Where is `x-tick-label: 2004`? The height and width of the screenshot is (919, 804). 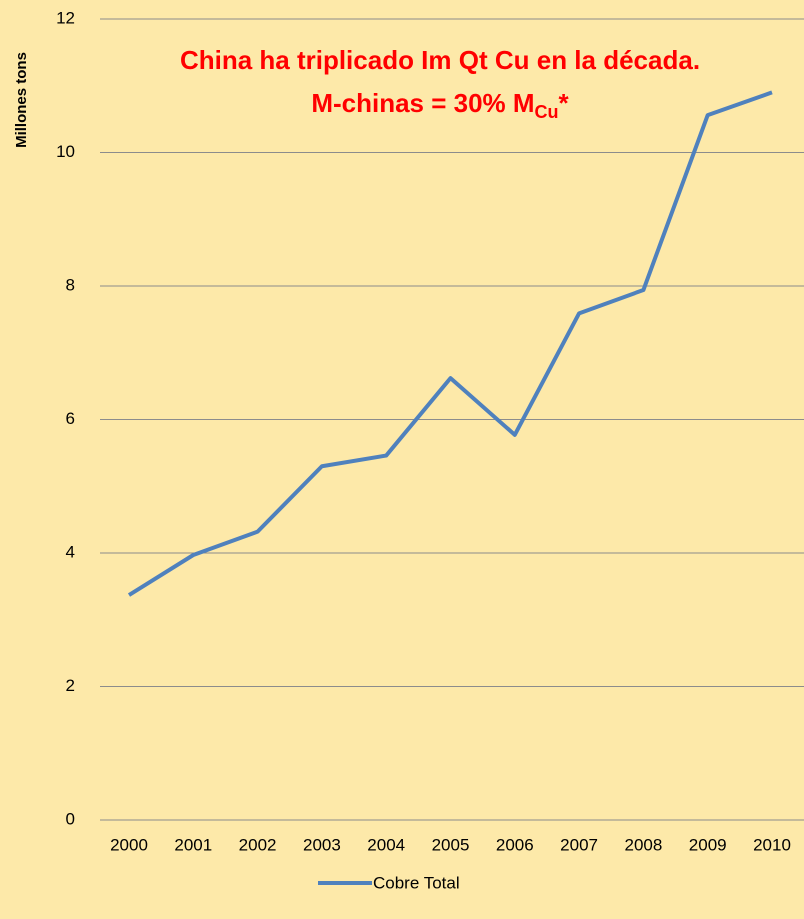
x-tick-label: 2004 is located at coordinates (386, 844).